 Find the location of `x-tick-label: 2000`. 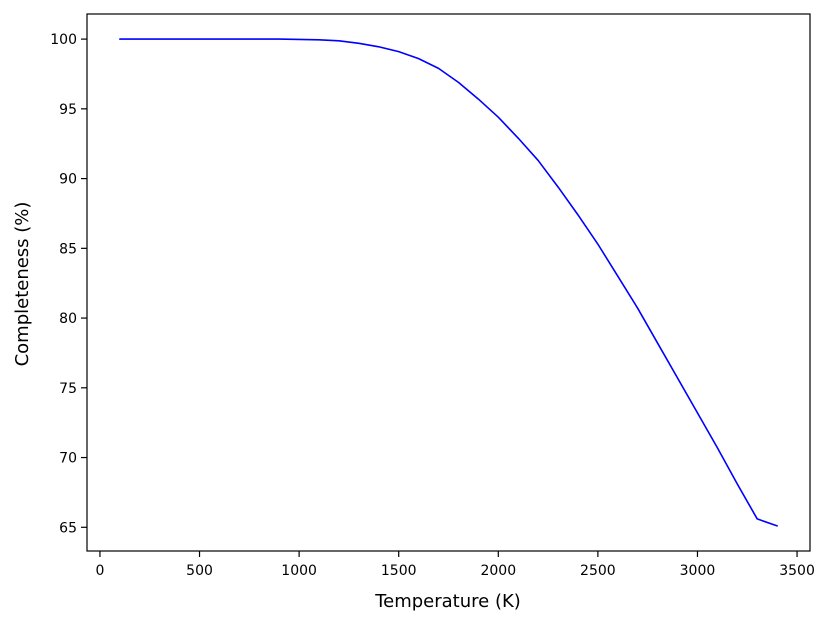

x-tick-label: 2000 is located at coordinates (498, 571).